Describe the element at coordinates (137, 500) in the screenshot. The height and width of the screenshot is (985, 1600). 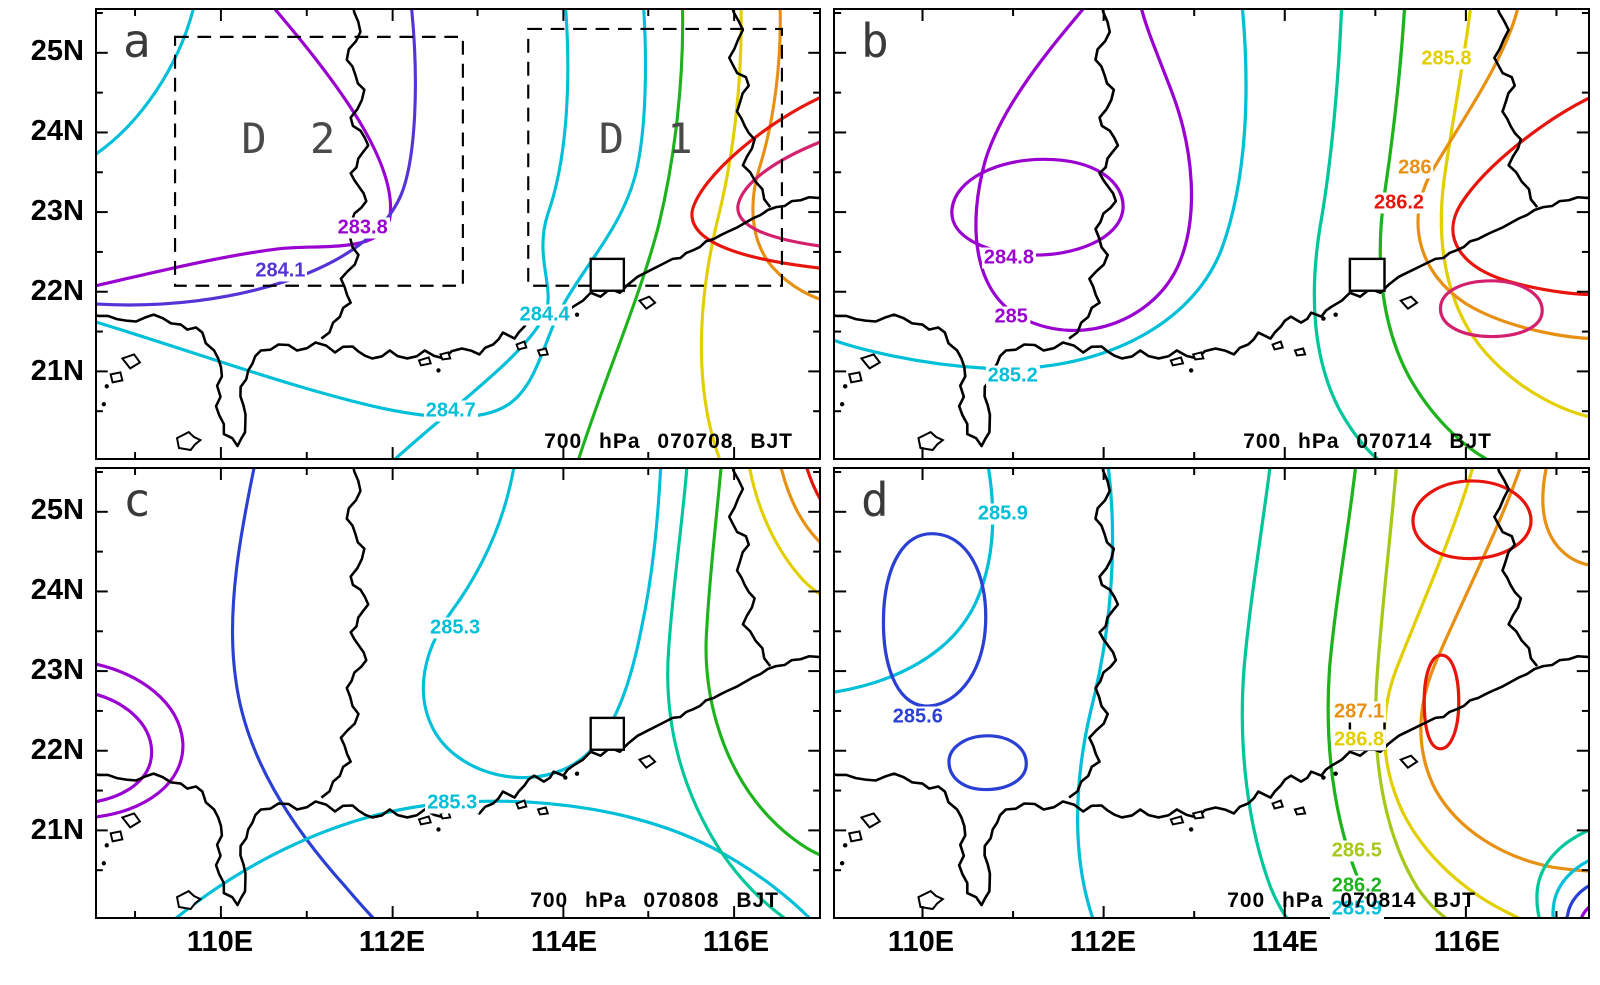
I see `panel-letter: c` at that location.